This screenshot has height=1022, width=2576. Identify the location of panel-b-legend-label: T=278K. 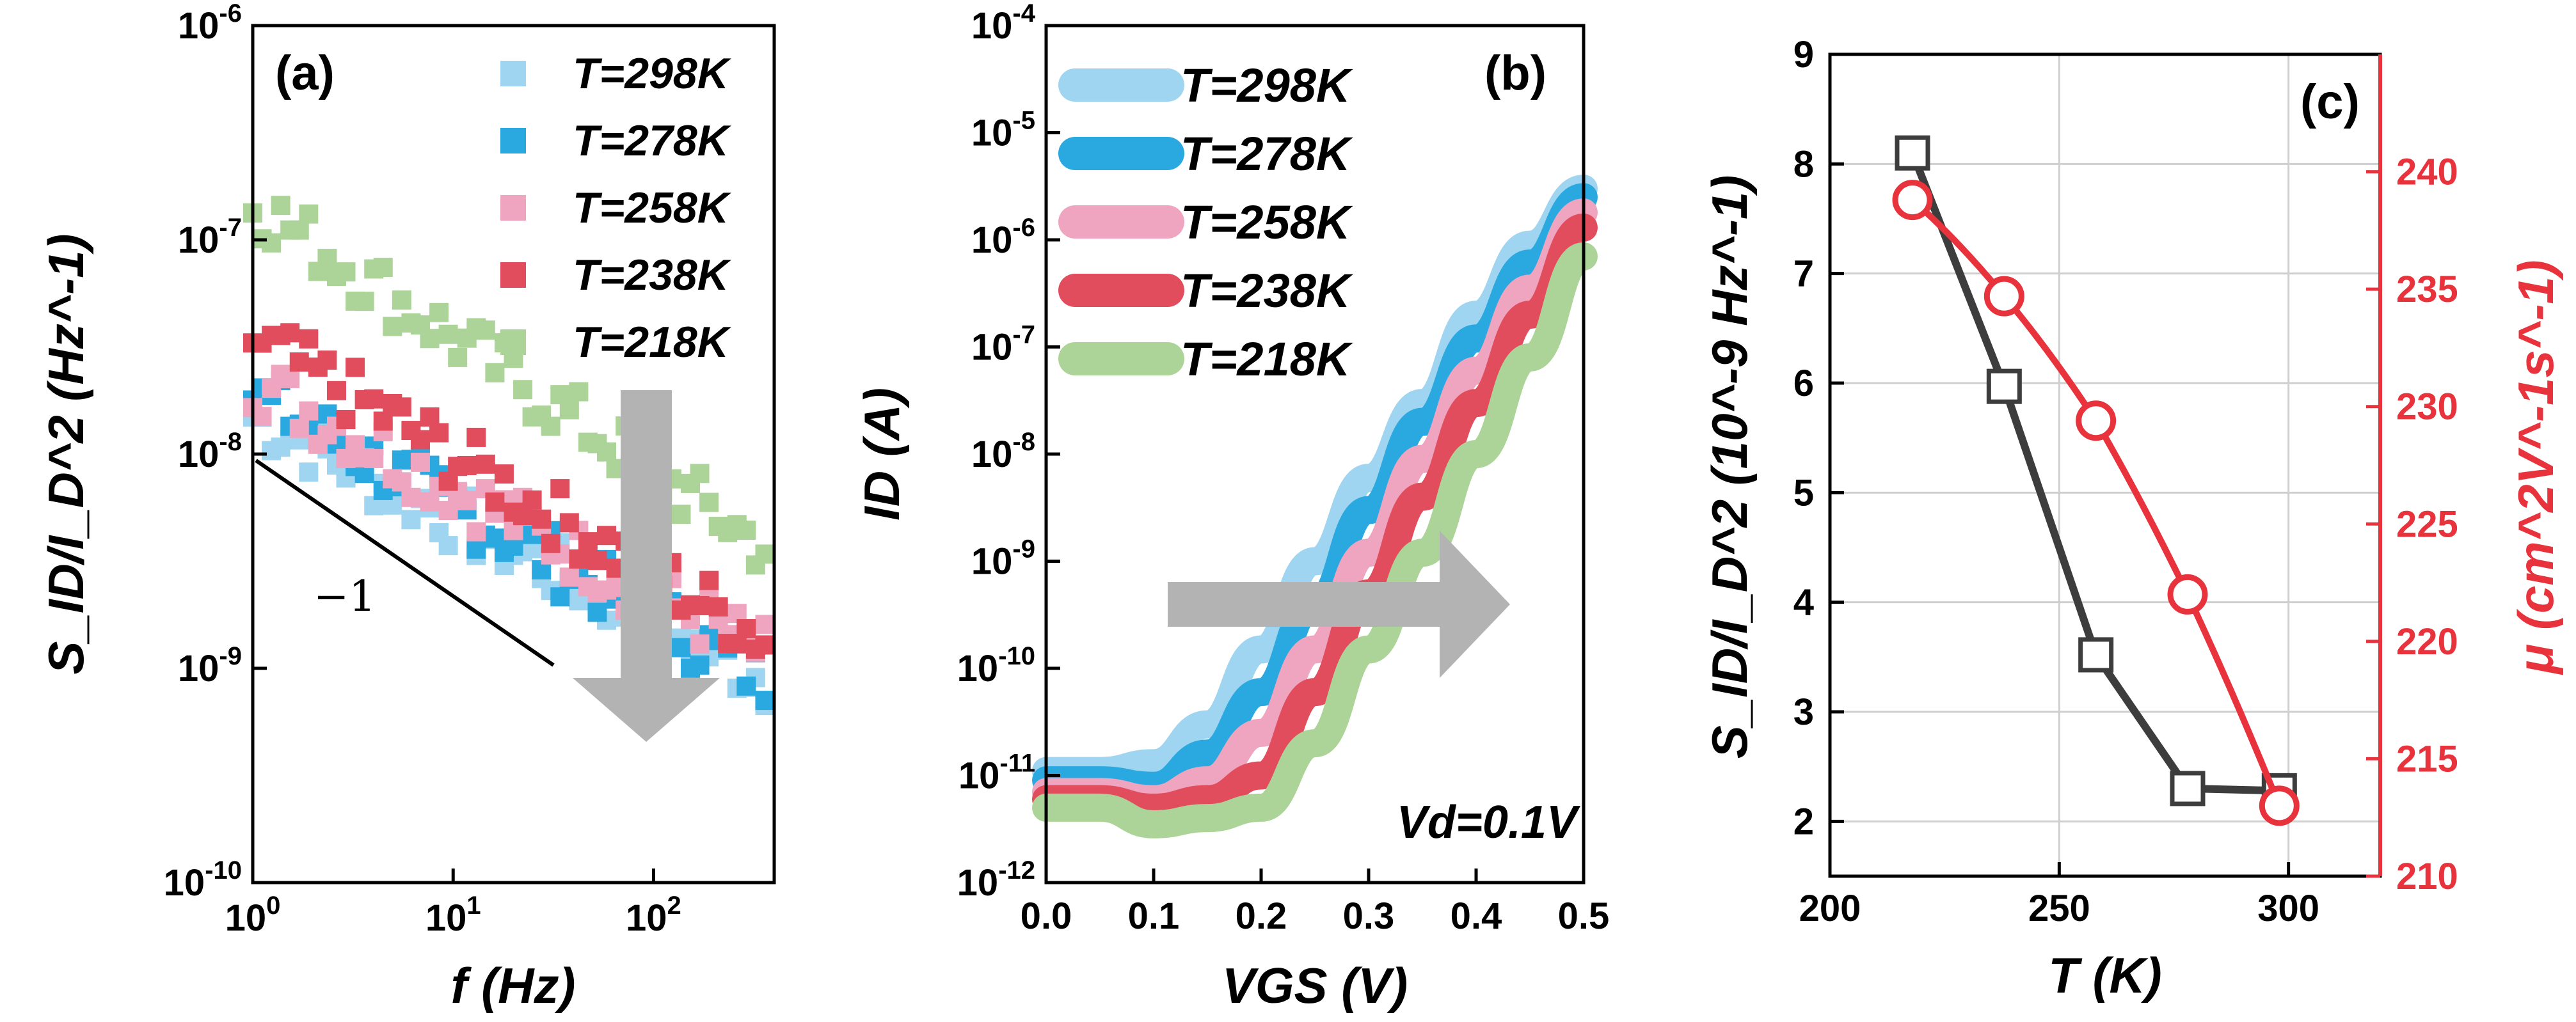
(1267, 153).